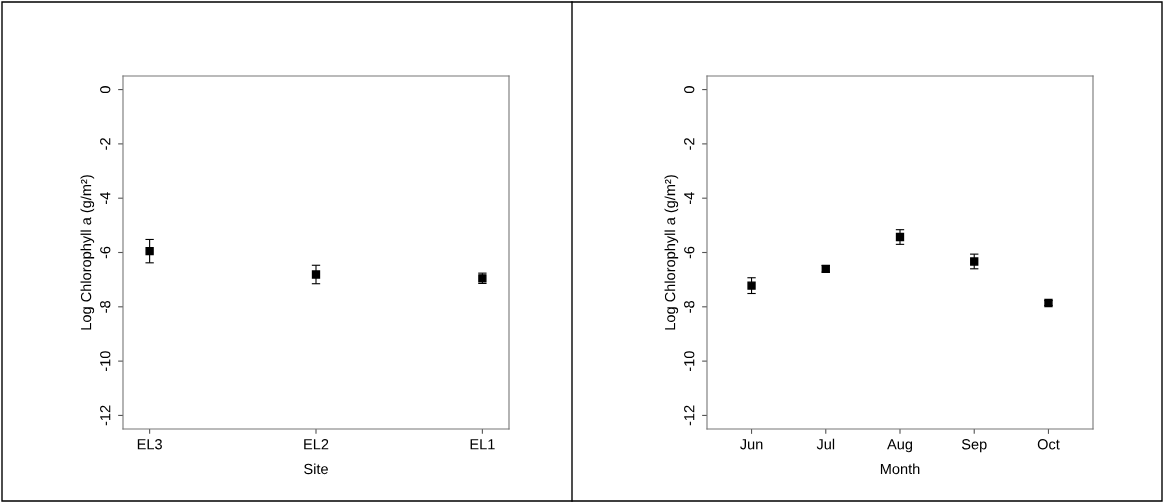 Image resolution: width=1164 pixels, height=503 pixels. What do you see at coordinates (482, 444) in the screenshot?
I see `x-tick-label: EL1` at bounding box center [482, 444].